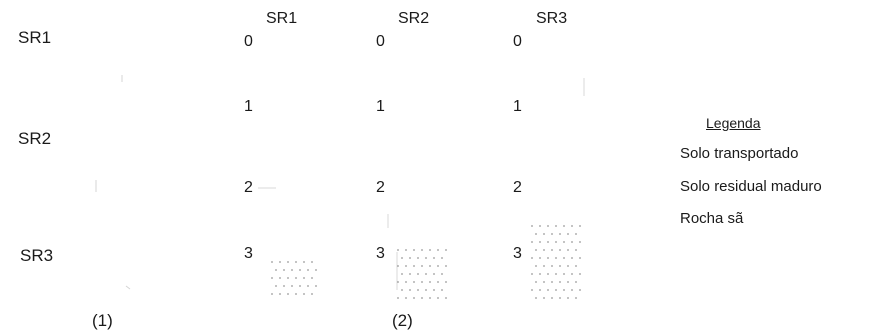 The width and height of the screenshot is (883, 334). I want to click on profile-3-title: SR3, so click(552, 18).